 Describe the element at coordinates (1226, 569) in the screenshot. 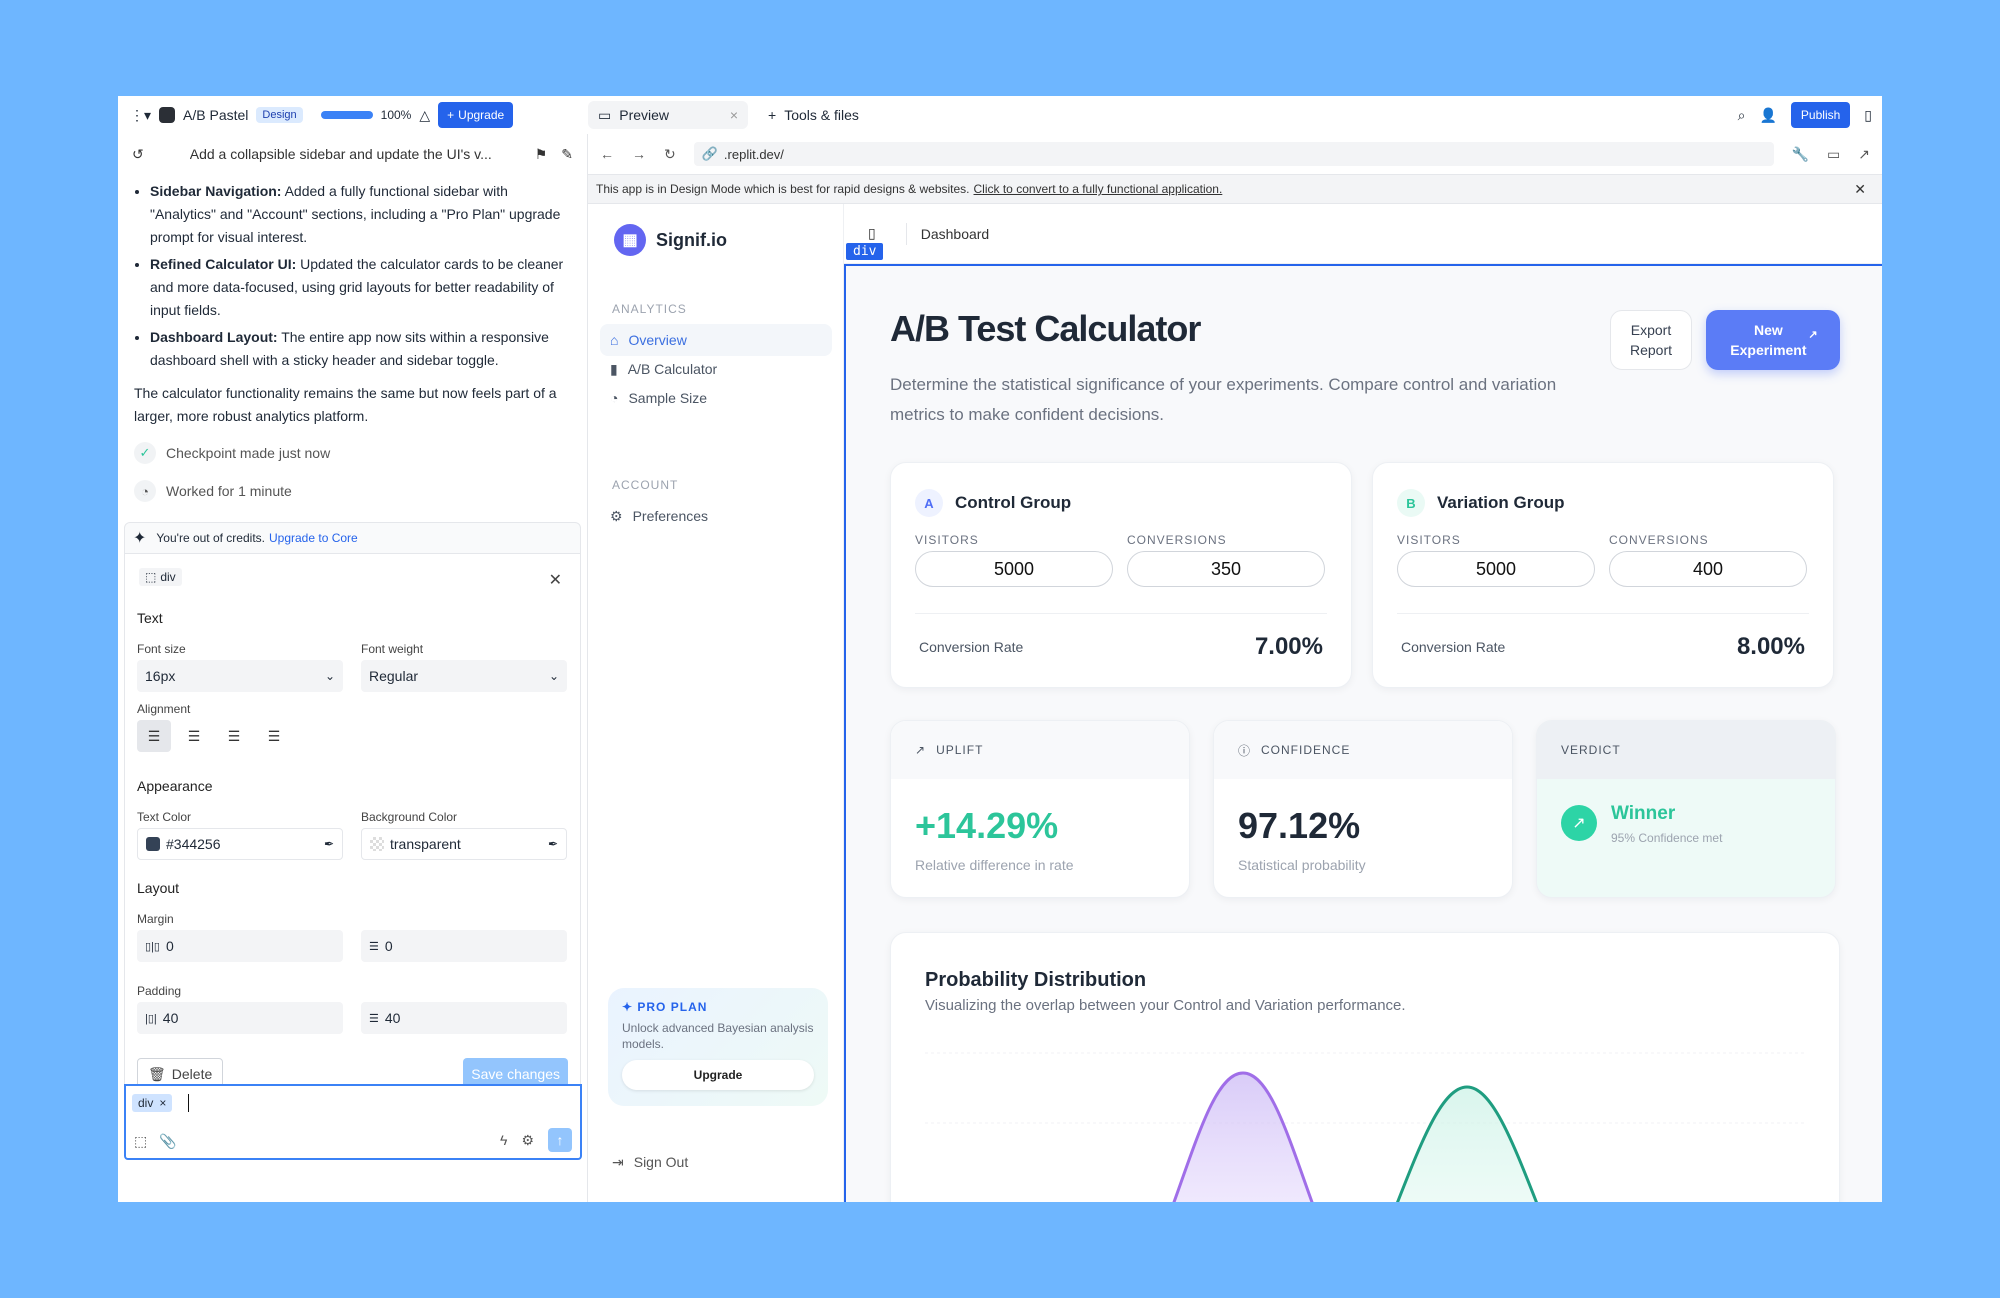

I see `conversions-input: 350` at that location.